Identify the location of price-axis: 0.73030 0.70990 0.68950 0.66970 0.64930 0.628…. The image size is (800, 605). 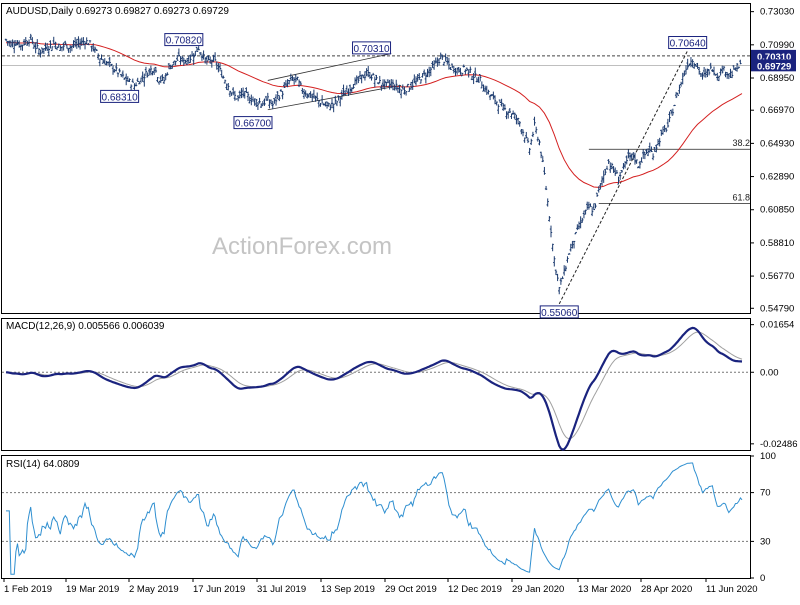
(772, 160).